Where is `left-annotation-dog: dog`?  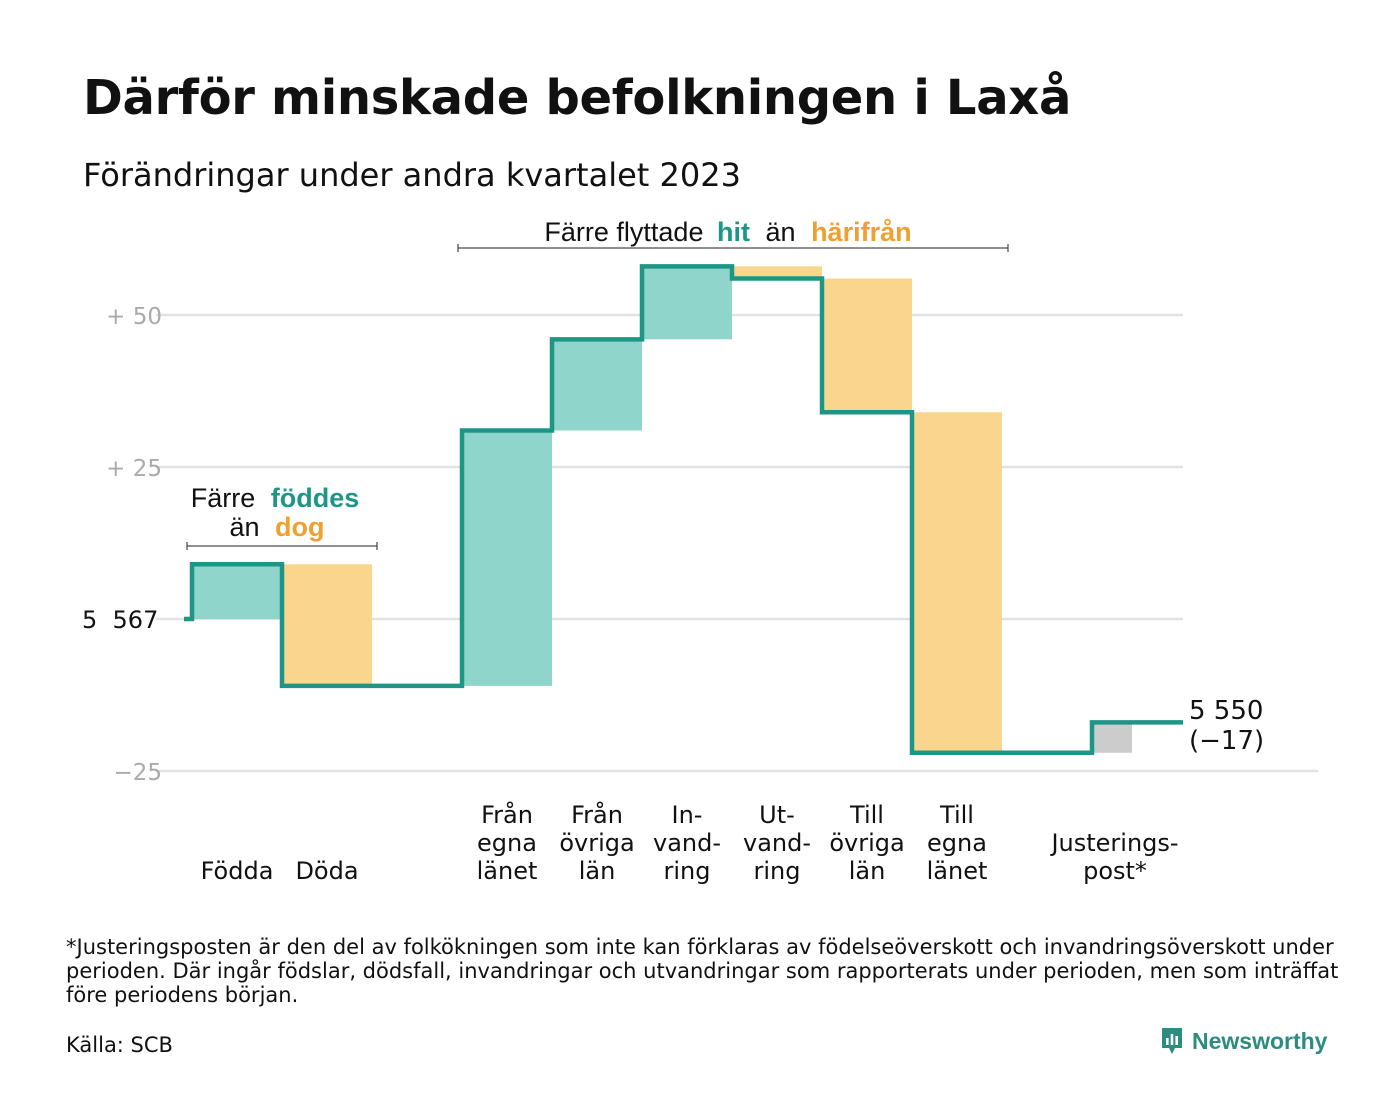 left-annotation-dog: dog is located at coordinates (299, 527).